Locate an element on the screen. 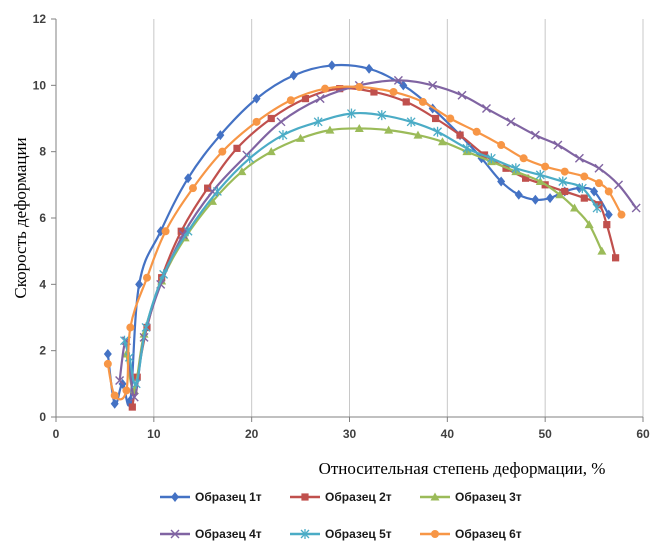  y-axis-title: Скорость деформации is located at coordinates (20, 217).